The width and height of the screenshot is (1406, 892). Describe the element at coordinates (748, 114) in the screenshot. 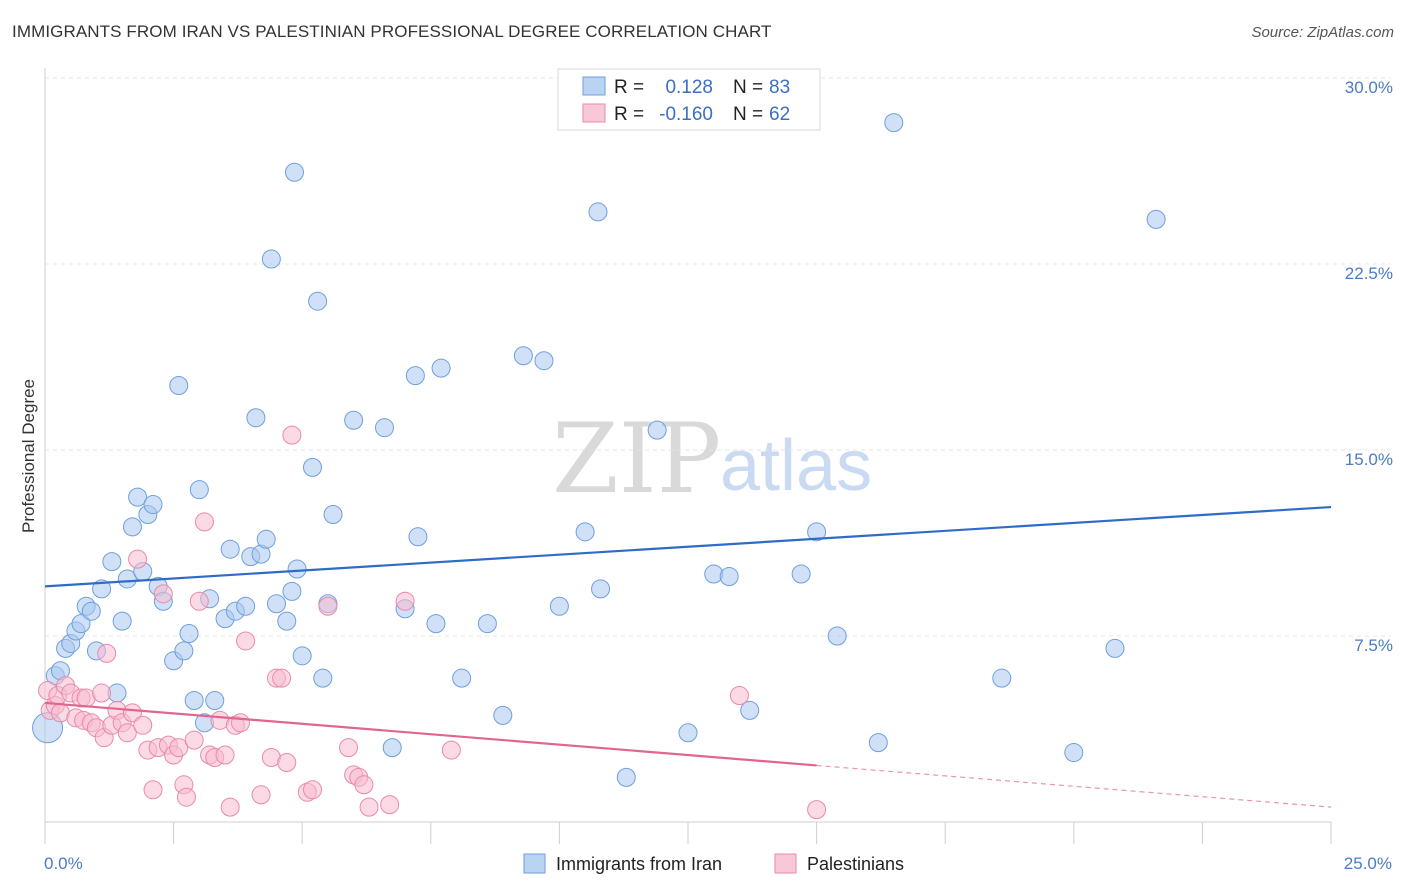

I see `legend-n-label-palestinians: N =` at that location.